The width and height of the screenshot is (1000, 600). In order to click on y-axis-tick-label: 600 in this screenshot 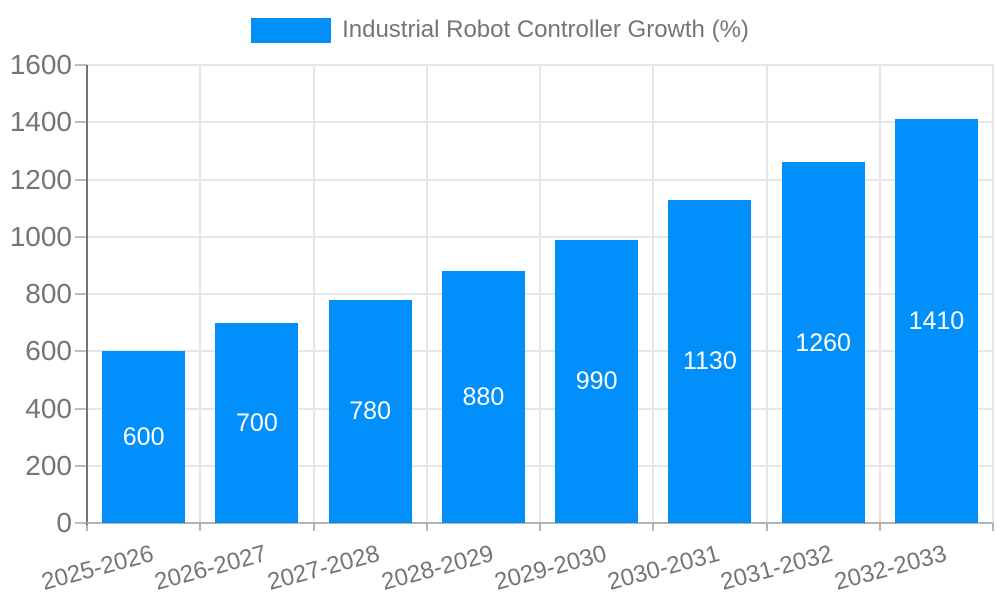, I will do `click(48, 351)`.